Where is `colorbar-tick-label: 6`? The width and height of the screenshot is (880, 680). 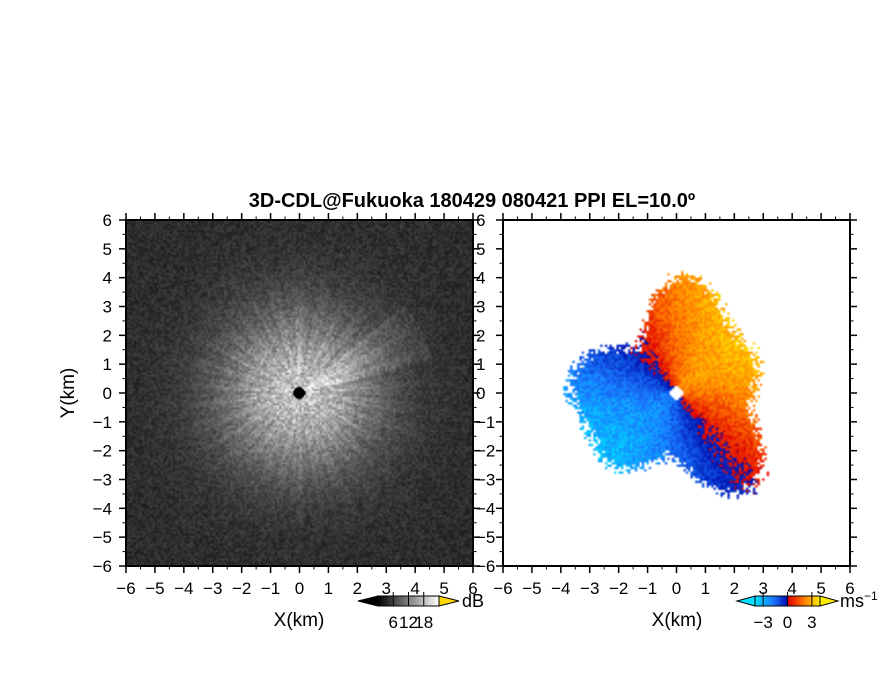 colorbar-tick-label: 6 is located at coordinates (393, 622).